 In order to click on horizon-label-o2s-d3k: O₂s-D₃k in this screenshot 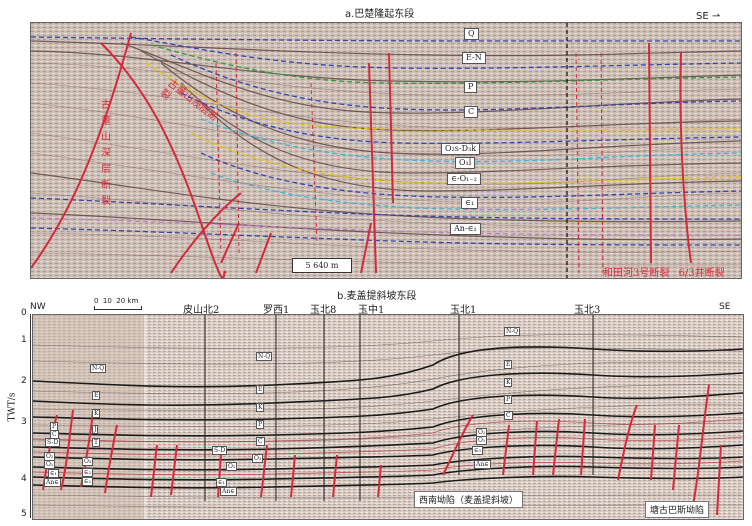, I will do `click(461, 149)`.